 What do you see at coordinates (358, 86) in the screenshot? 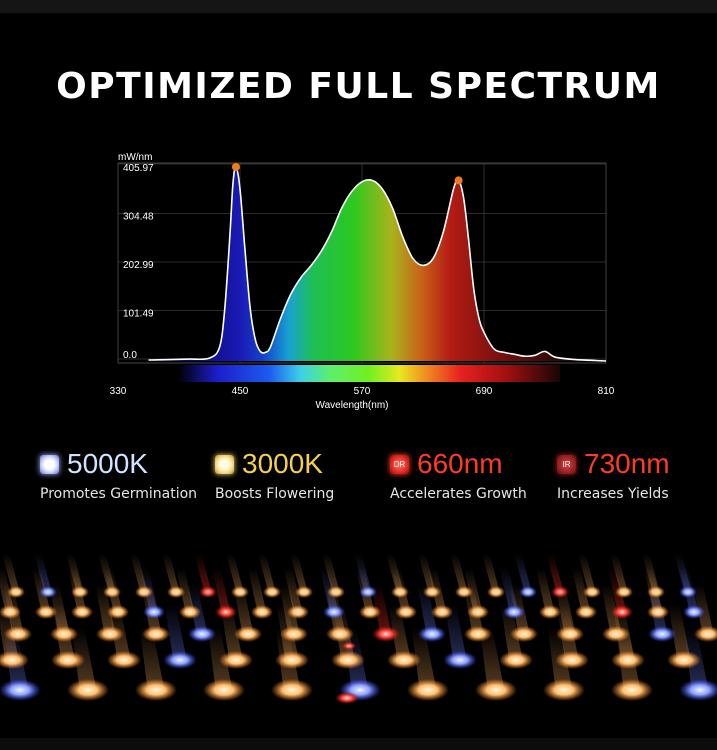
I see `page-title: OPTIMIZED FULL SPECTRUM` at bounding box center [358, 86].